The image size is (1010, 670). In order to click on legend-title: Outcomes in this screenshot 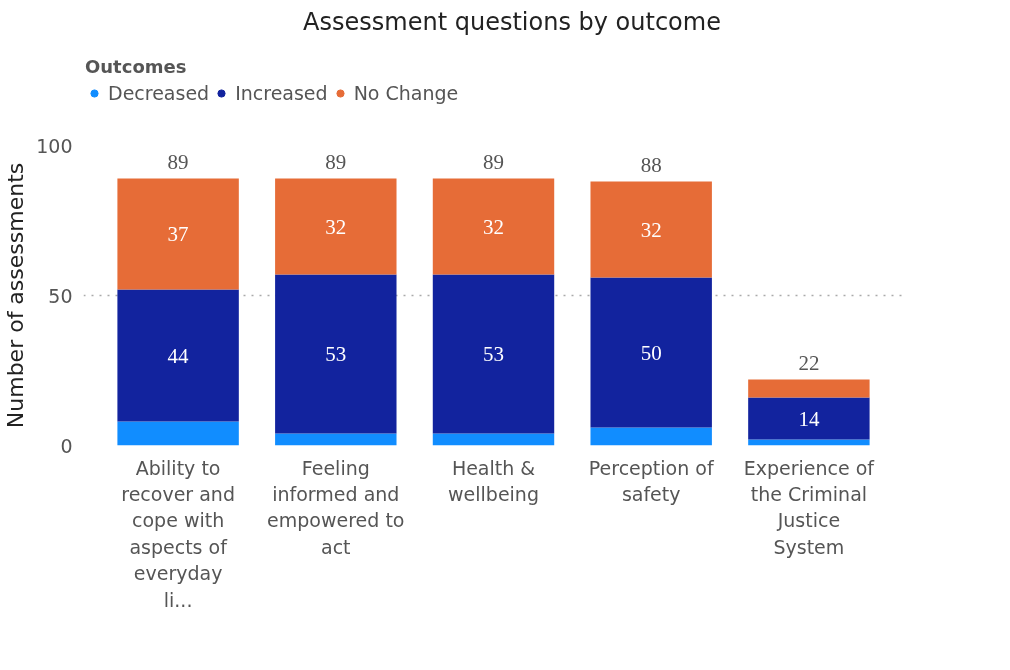, I will do `click(136, 66)`.